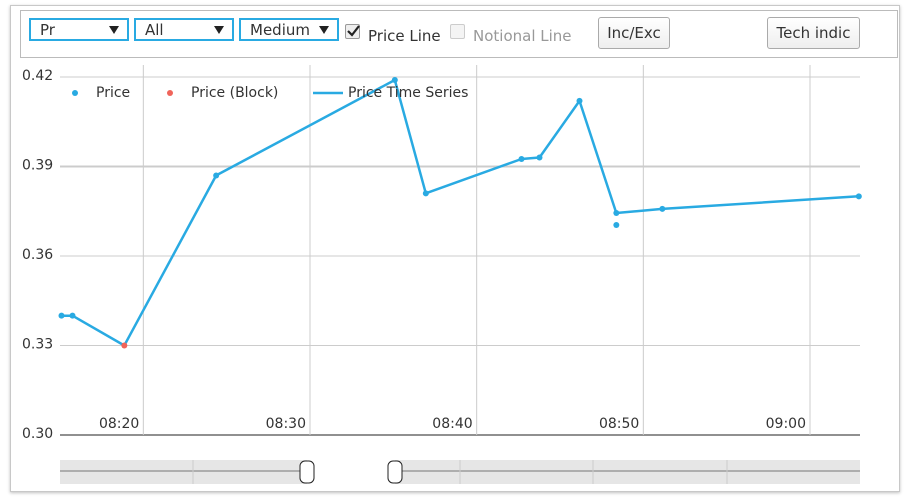 The image size is (912, 501). Describe the element at coordinates (634, 33) in the screenshot. I see `button: Inc/Exc` at that location.